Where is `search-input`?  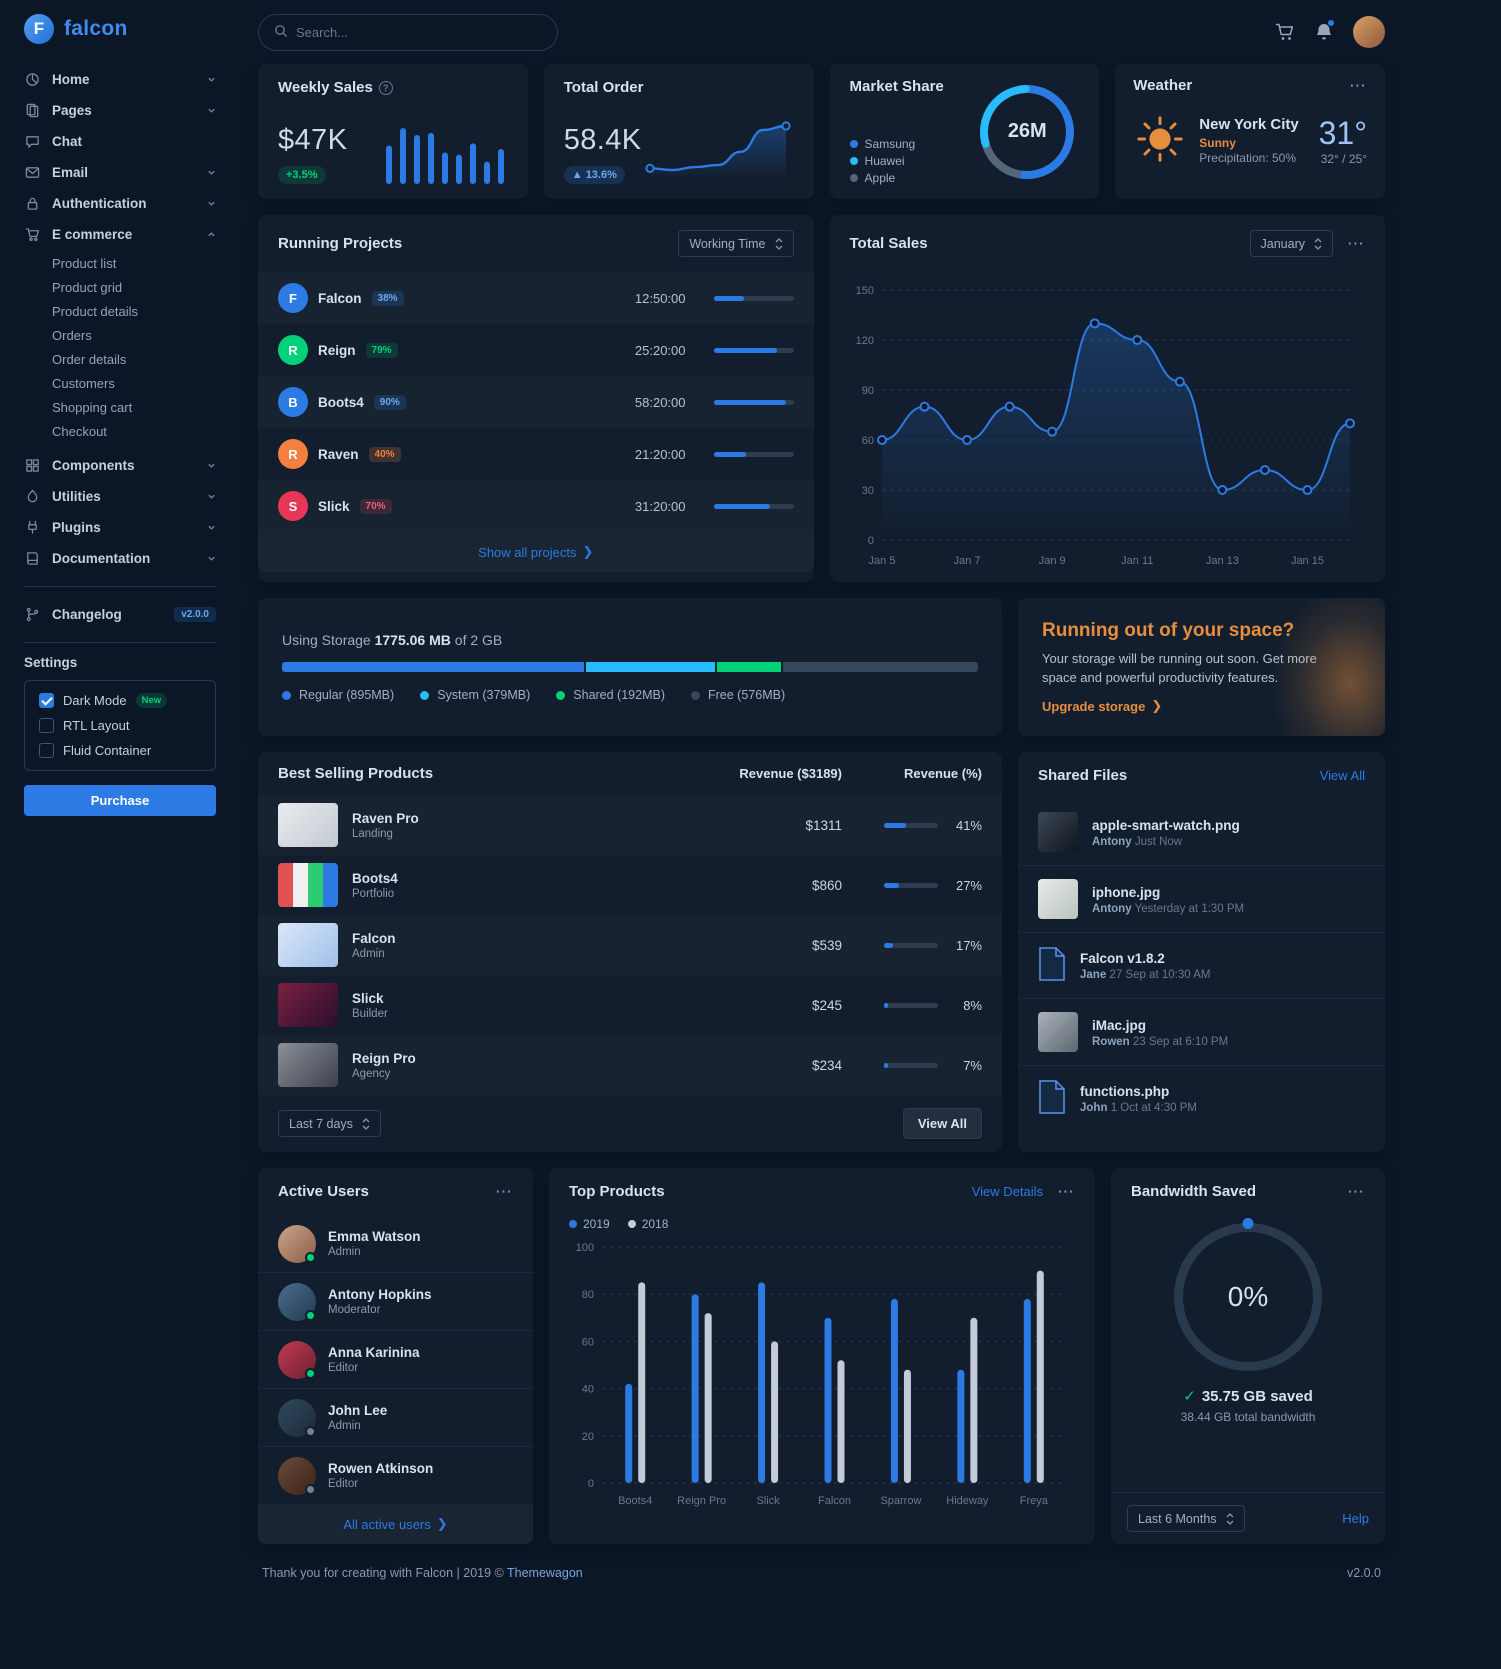 search-input is located at coordinates (419, 32).